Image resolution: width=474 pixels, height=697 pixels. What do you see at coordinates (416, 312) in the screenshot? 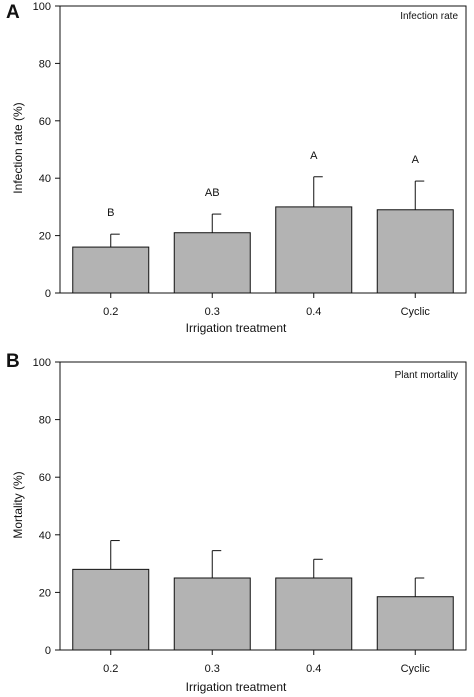
I see `panel-a-x-tick-label: Cyclic` at bounding box center [416, 312].